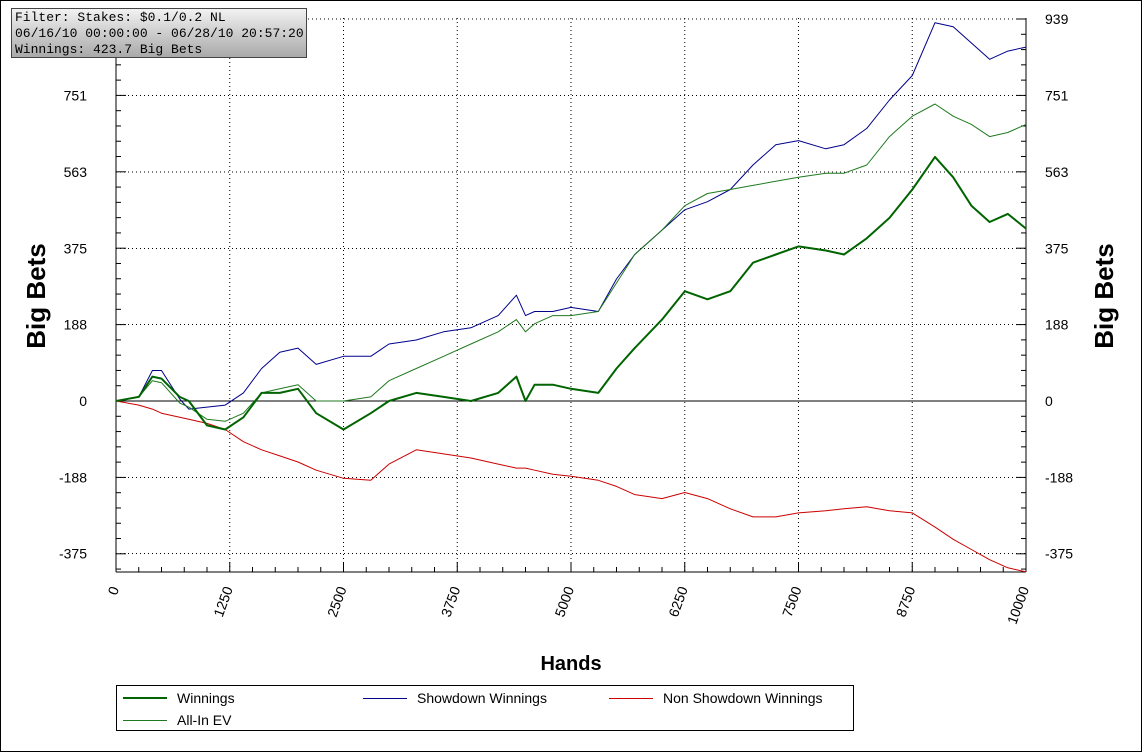 The width and height of the screenshot is (1142, 752). I want to click on x-tick-label: 6250, so click(678, 601).